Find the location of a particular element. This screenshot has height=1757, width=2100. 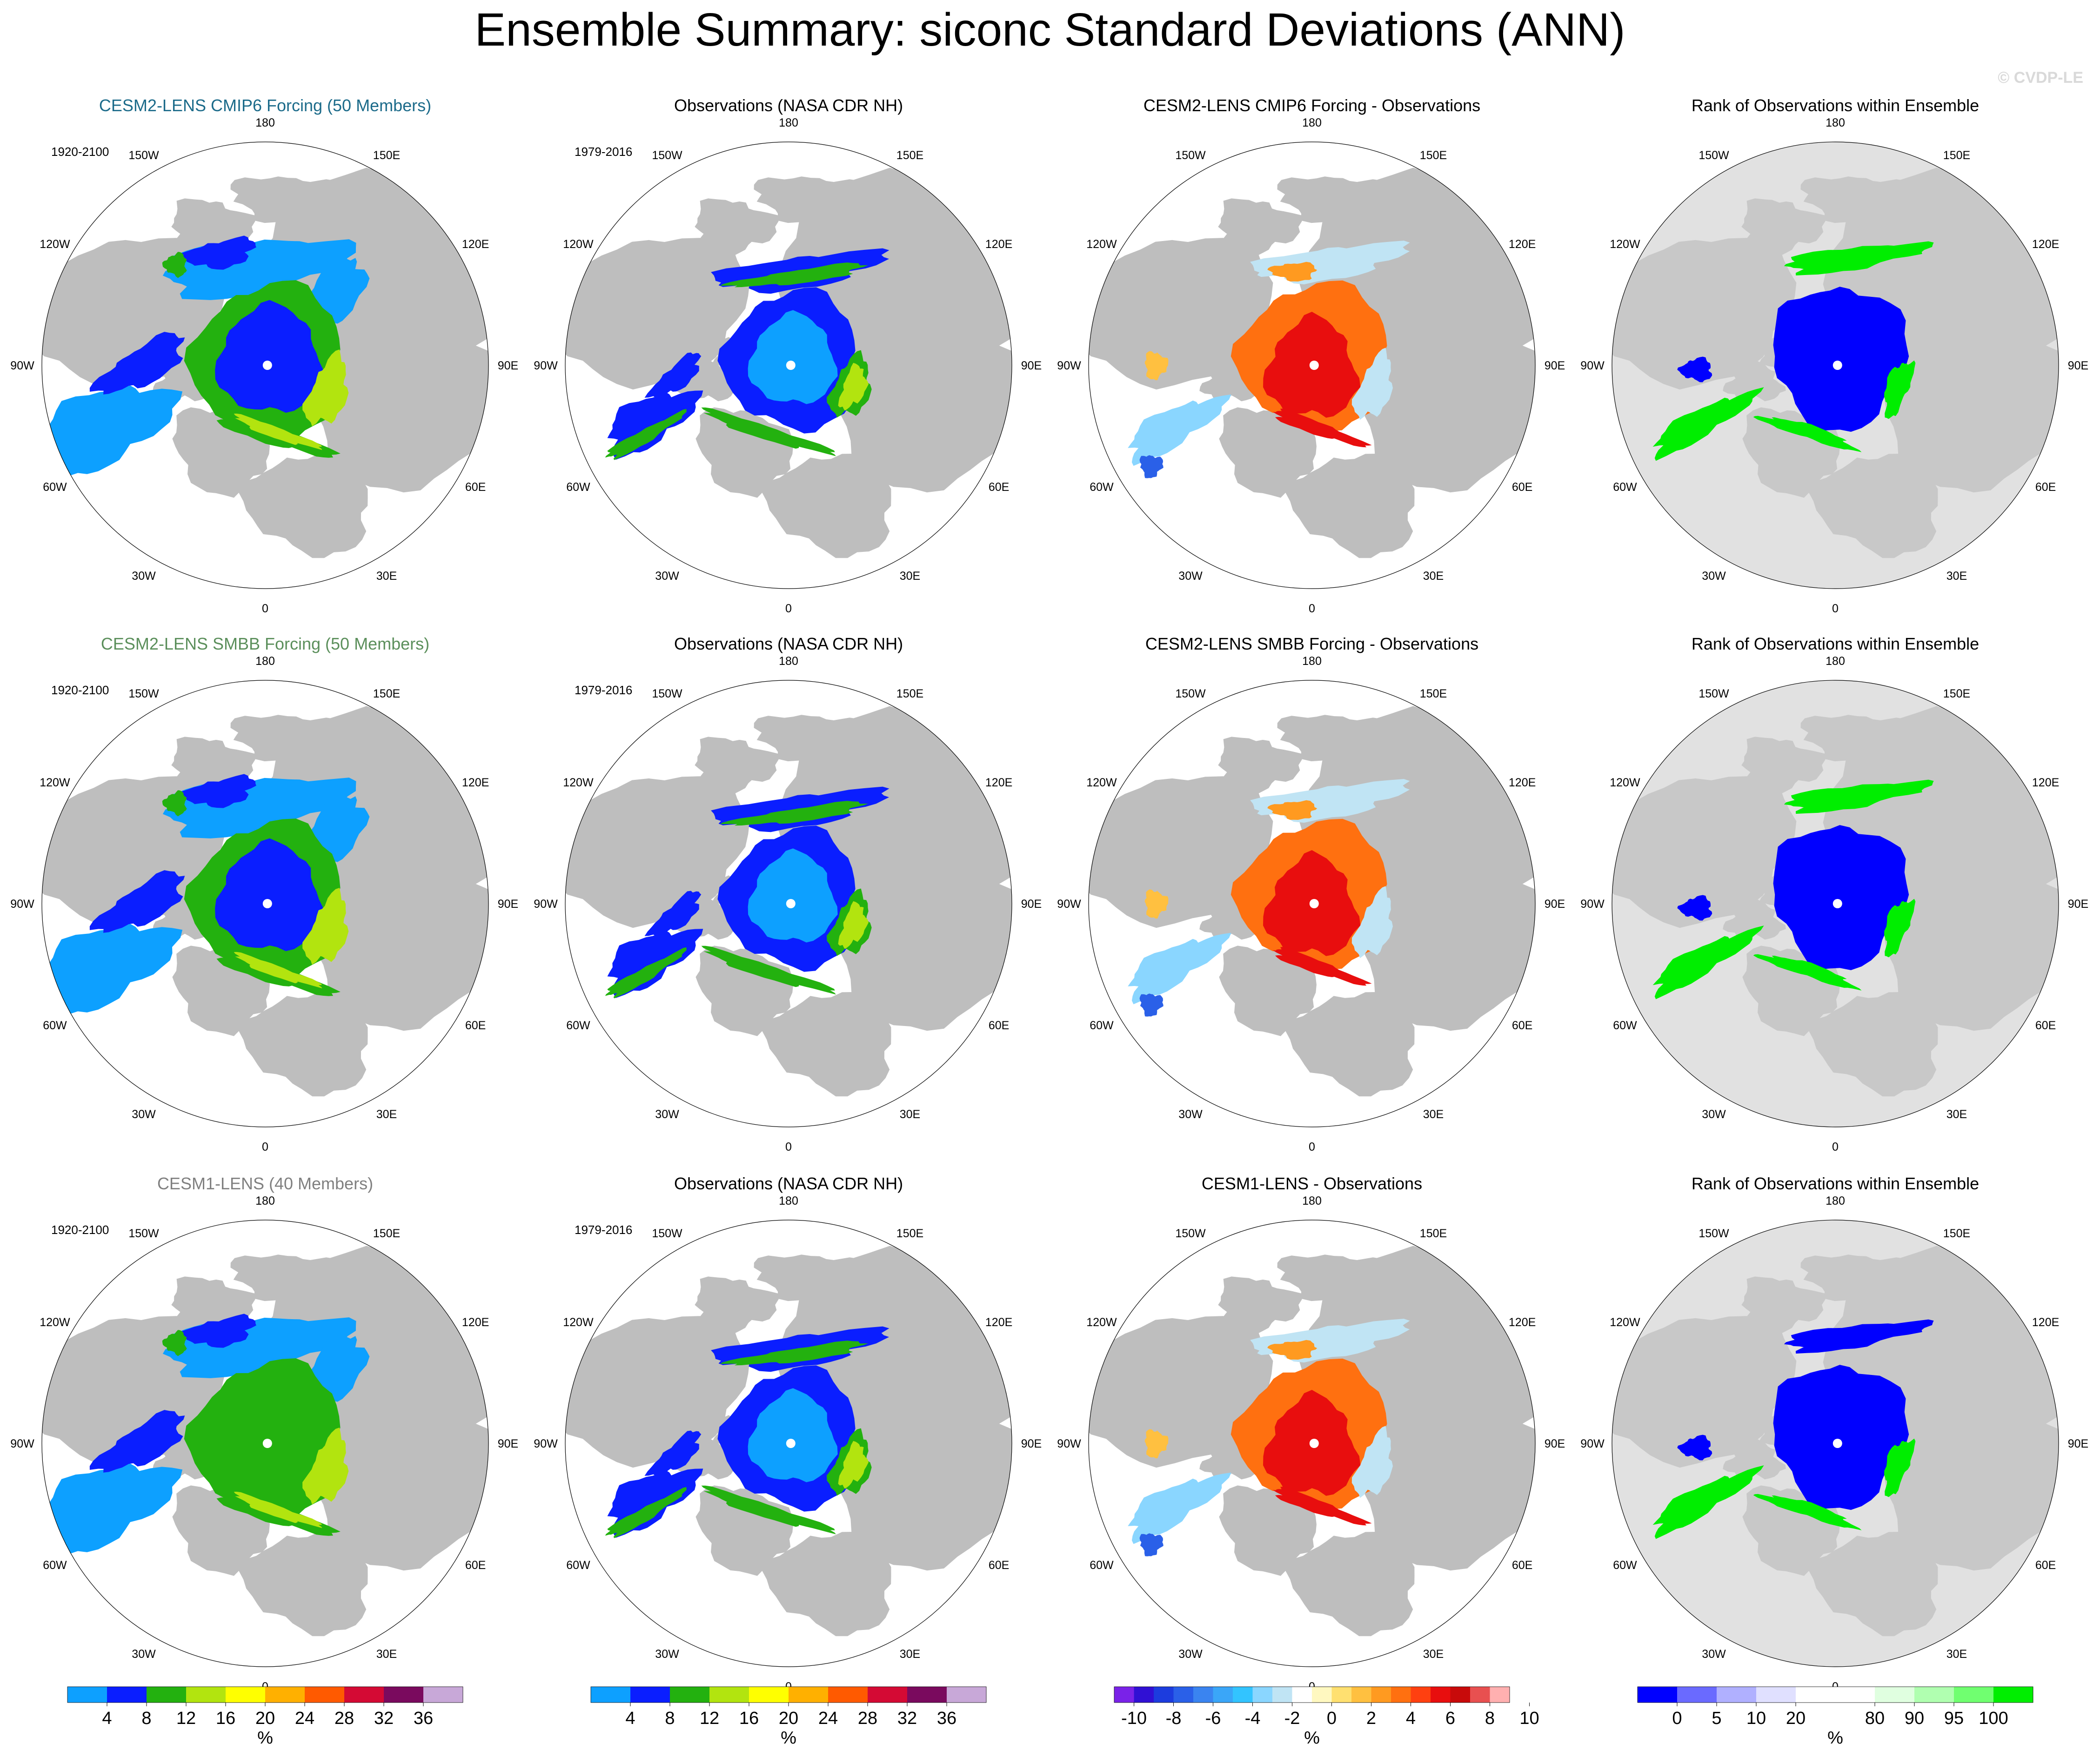

colorbar-tick-label: 10 is located at coordinates (1529, 1718).